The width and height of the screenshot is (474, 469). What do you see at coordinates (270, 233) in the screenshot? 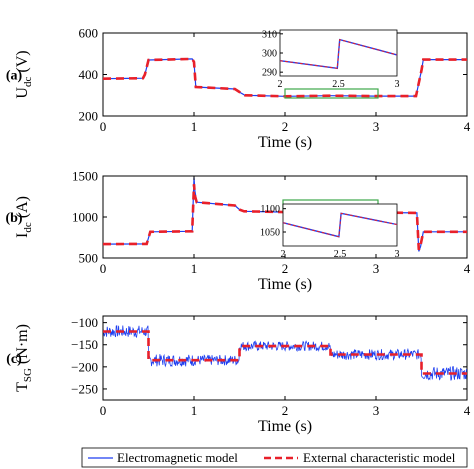
I see `inset-y-tick-label: 1050` at bounding box center [270, 233].